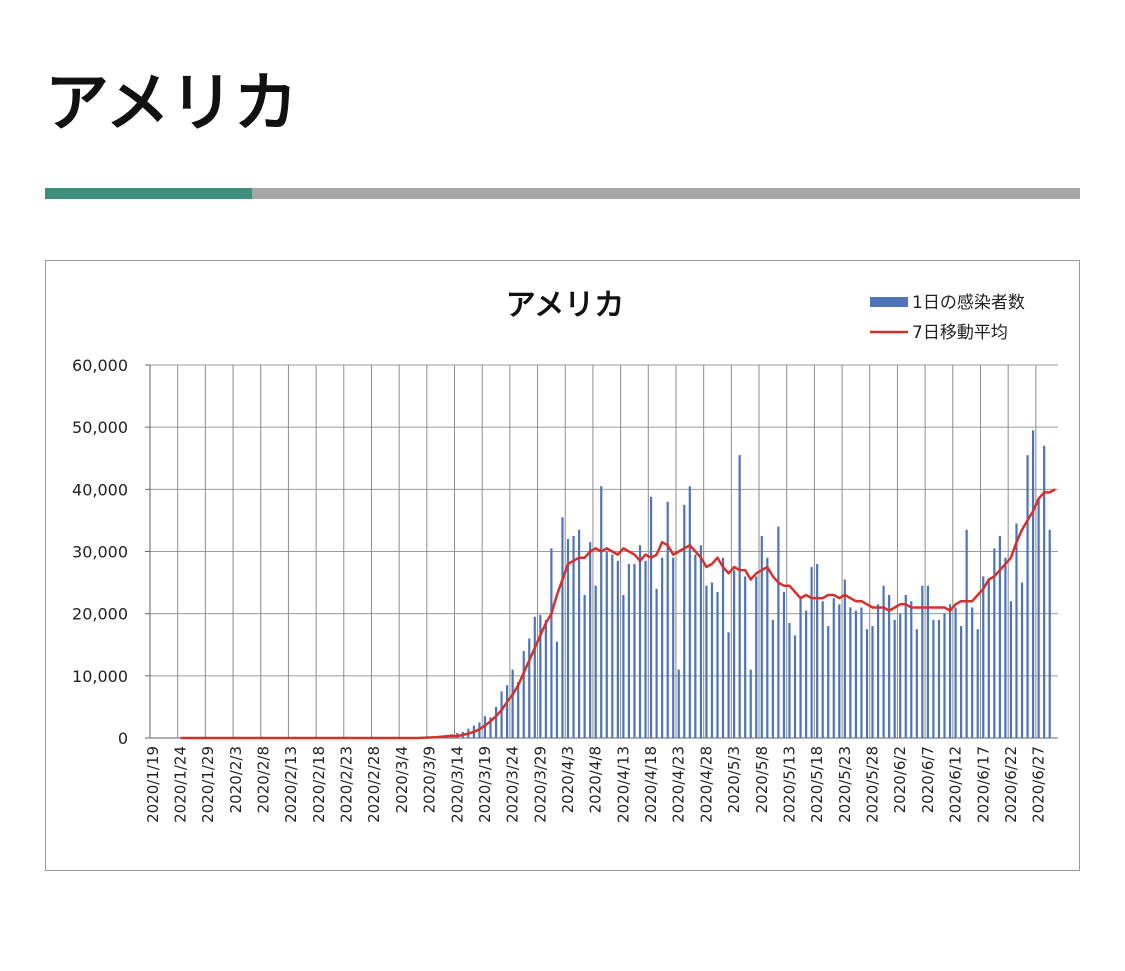  I want to click on title-rule-accent, so click(148, 193).